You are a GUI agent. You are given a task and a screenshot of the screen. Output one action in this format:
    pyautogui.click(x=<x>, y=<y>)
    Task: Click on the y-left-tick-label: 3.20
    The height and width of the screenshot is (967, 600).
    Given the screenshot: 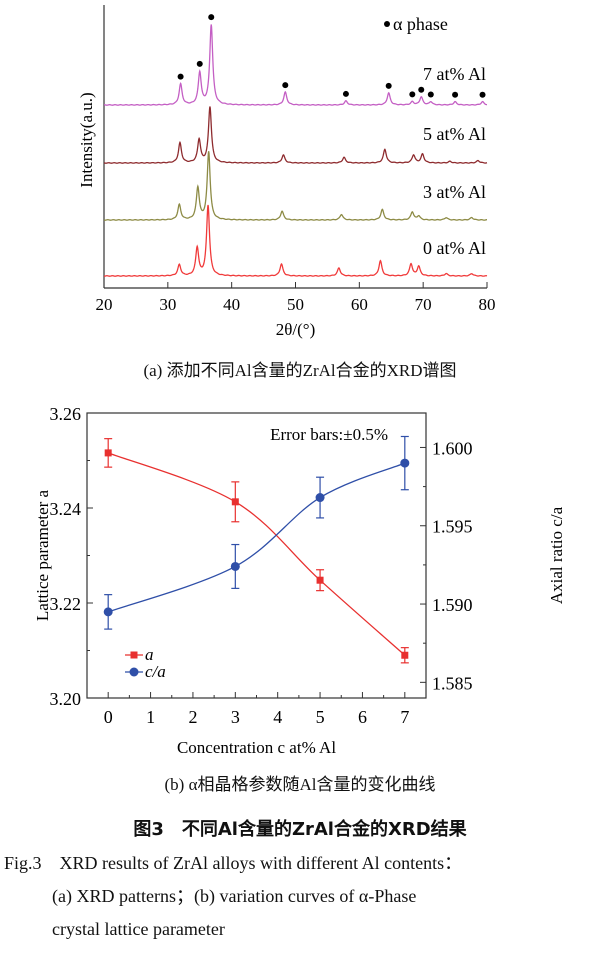 What is the action you would take?
    pyautogui.click(x=66, y=699)
    